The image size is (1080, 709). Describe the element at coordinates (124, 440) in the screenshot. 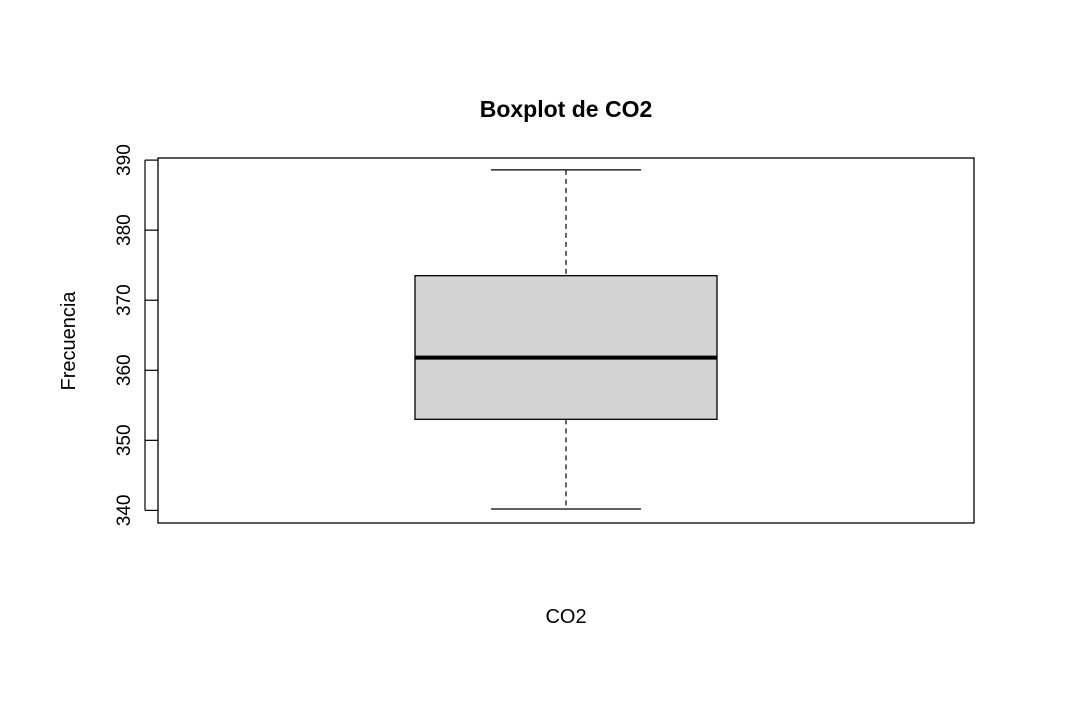

I see `y-tick-label: 350` at that location.